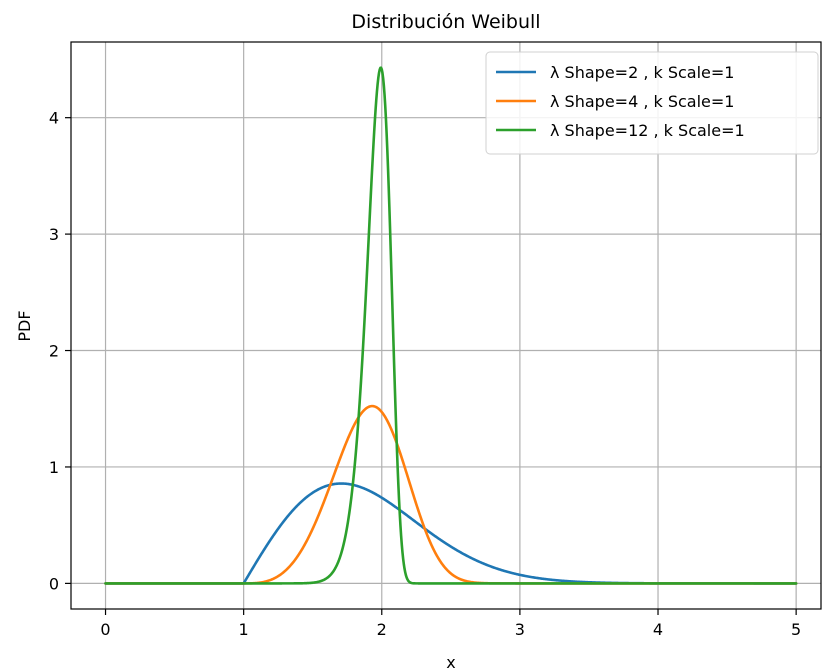  What do you see at coordinates (647, 130) in the screenshot?
I see `legend-label-shape-12: λ Shape=12 , k Scale=1` at bounding box center [647, 130].